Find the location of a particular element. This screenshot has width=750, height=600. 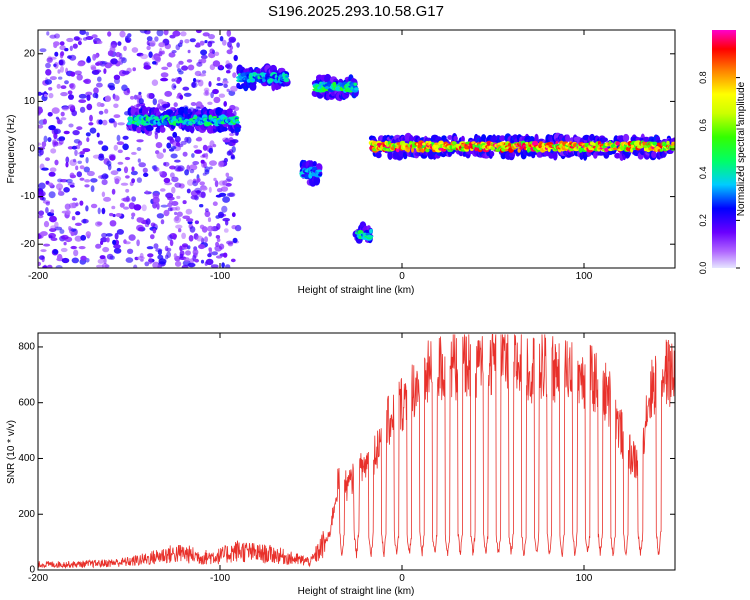

chart-title: S196.2025.293.10.58.G17 is located at coordinates (356, 11).